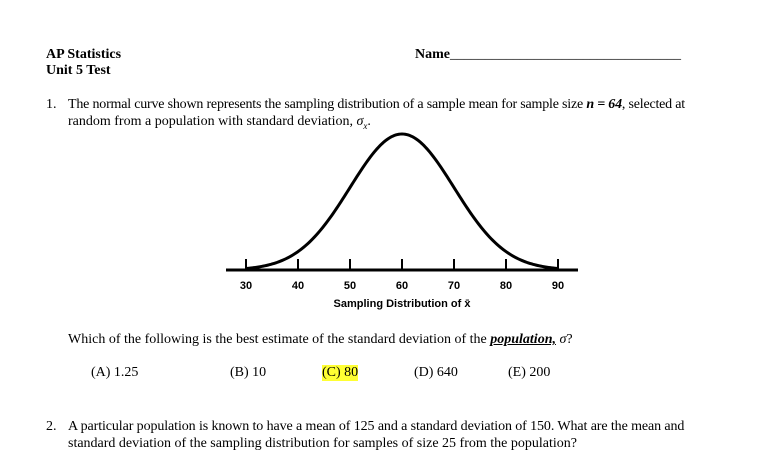  I want to click on q1-population-emphasis: population,, so click(523, 339).